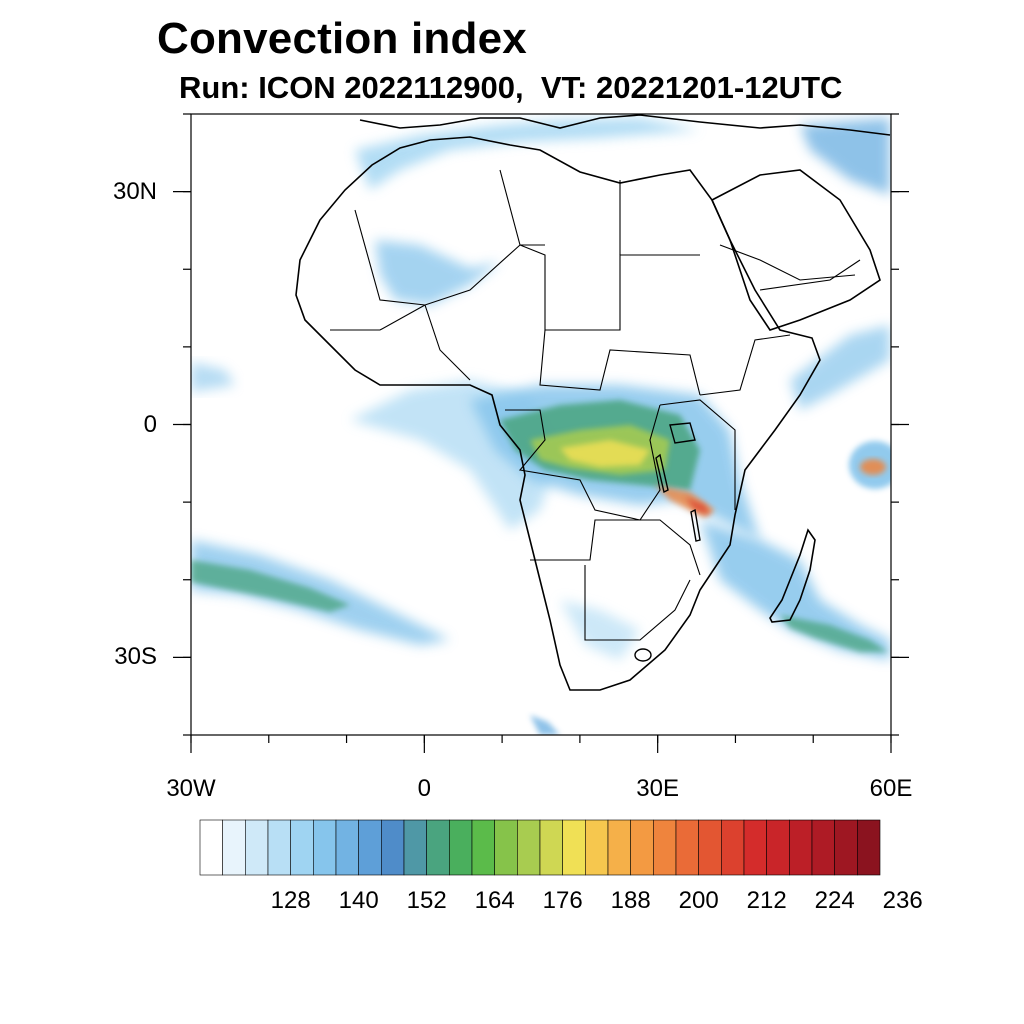 The height and width of the screenshot is (1024, 1024). I want to click on arabia-coastline, so click(795, 250).